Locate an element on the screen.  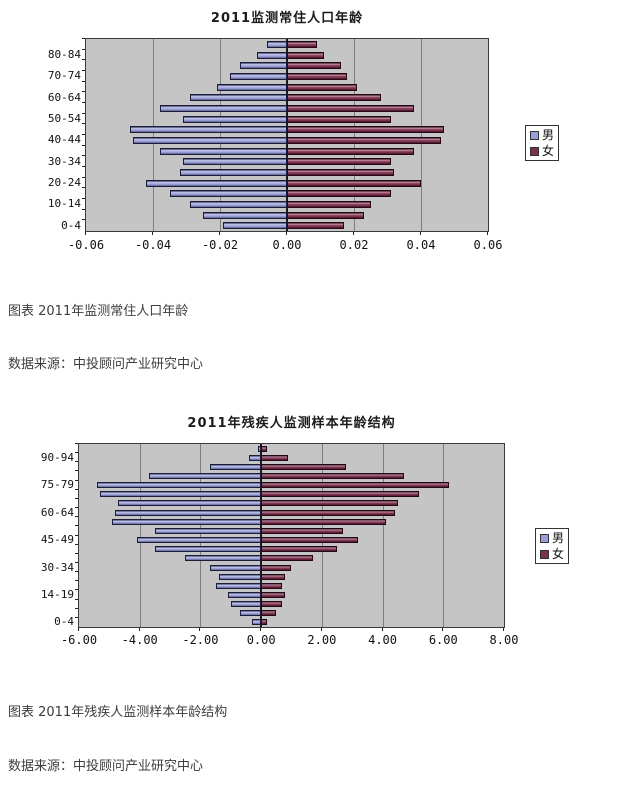
bar-male-95+ is located at coordinates (260, 448).